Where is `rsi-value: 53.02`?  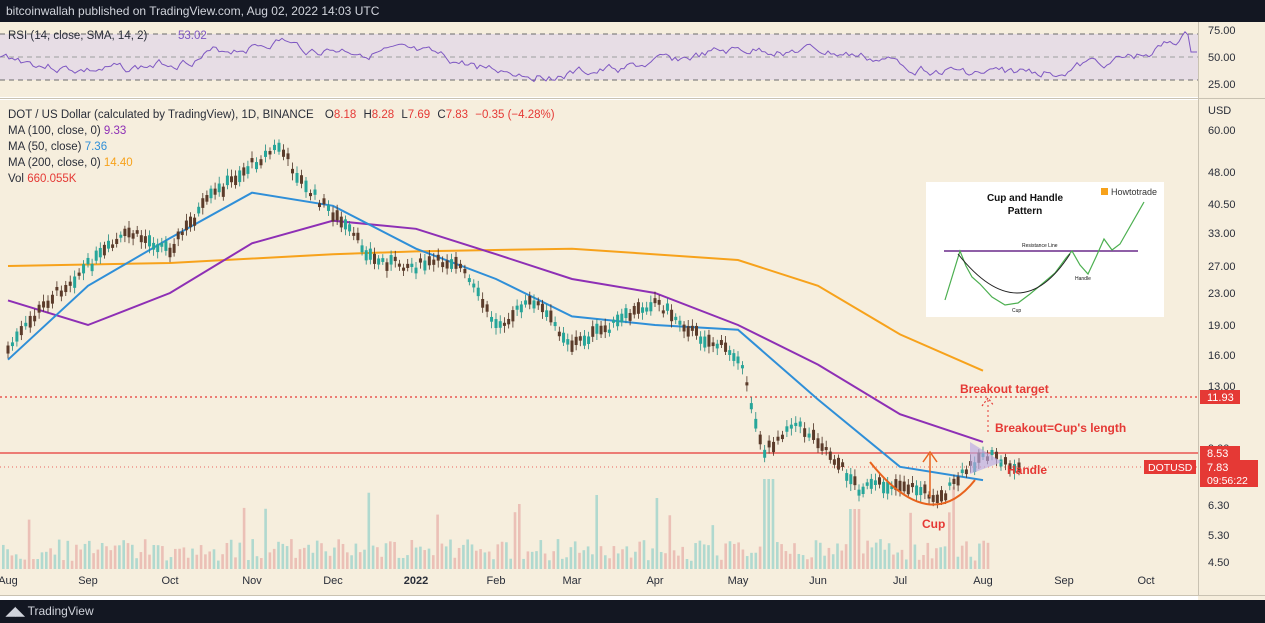
rsi-value: 53.02 is located at coordinates (192, 36).